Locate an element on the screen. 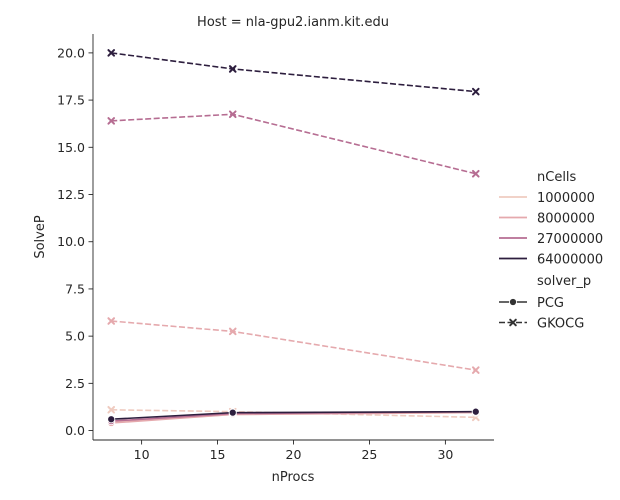  legend-label: 1000000 is located at coordinates (566, 198).